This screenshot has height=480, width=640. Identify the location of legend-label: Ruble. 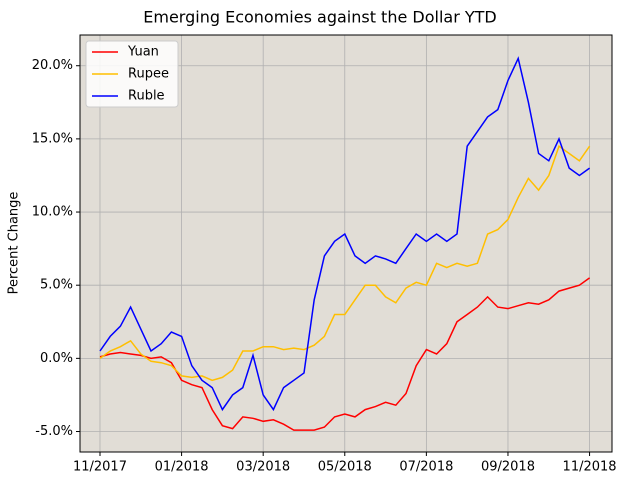
(146, 96).